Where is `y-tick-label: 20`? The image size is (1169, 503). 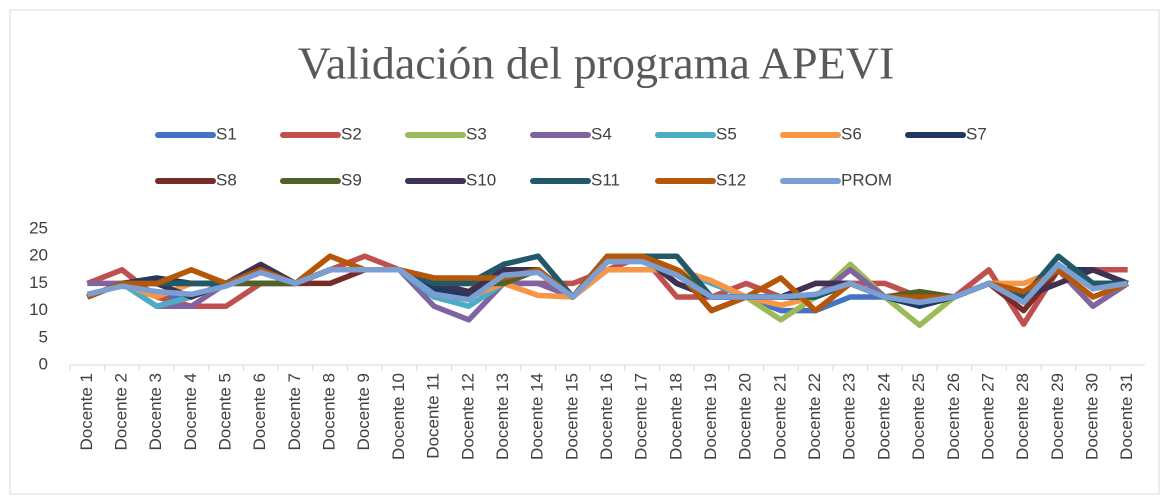
y-tick-label: 20 is located at coordinates (38, 255).